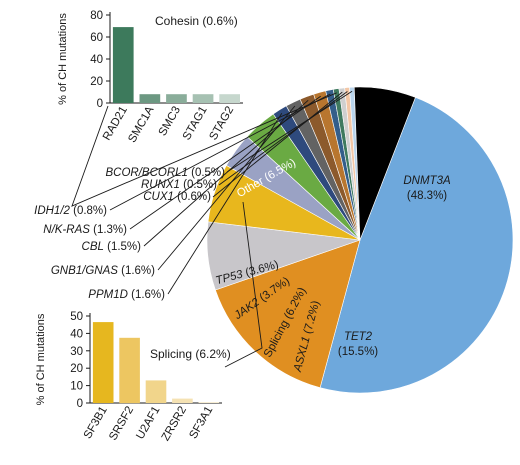  I want to click on pie-slice-tet2, so click(288, 314).